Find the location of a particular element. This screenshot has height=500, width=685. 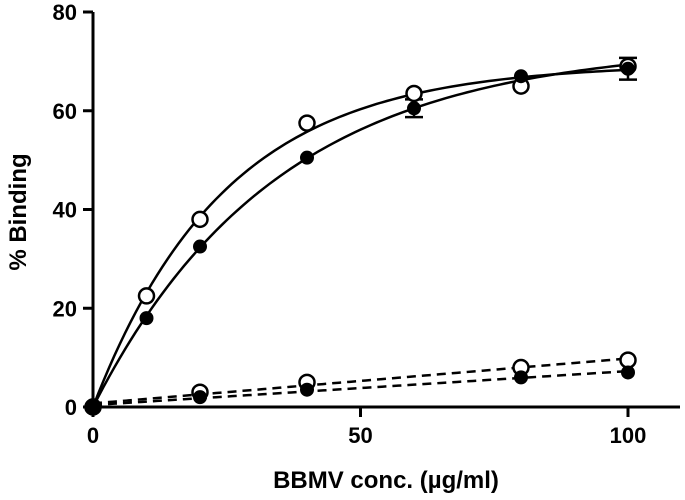

x-axis-title: BBMV conc. (µg/ml) is located at coordinates (386, 480).